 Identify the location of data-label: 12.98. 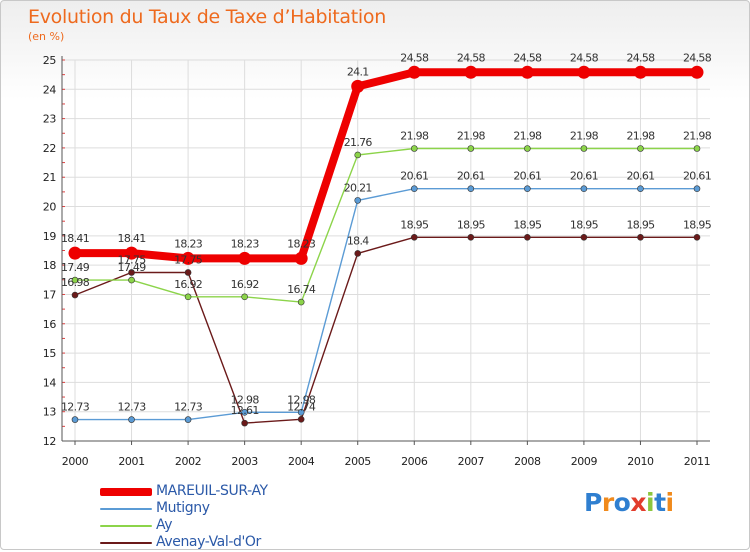
(301, 399).